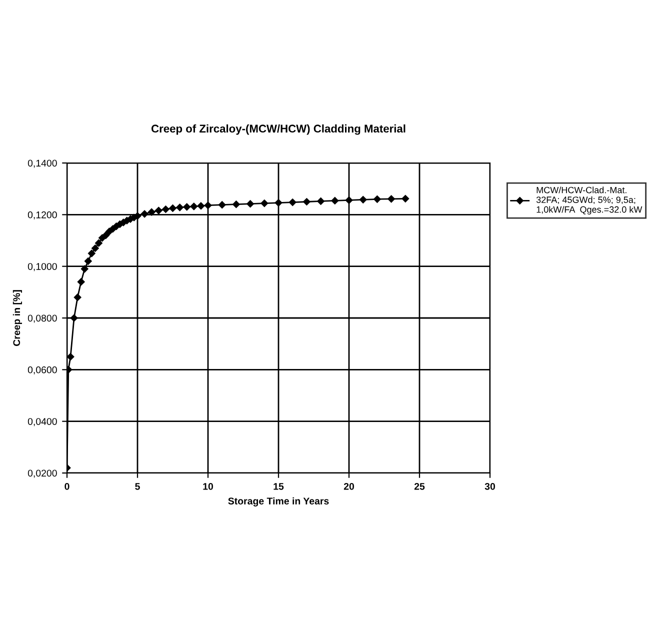  What do you see at coordinates (42, 318) in the screenshot?
I see `y-tick-label: 0,0800` at bounding box center [42, 318].